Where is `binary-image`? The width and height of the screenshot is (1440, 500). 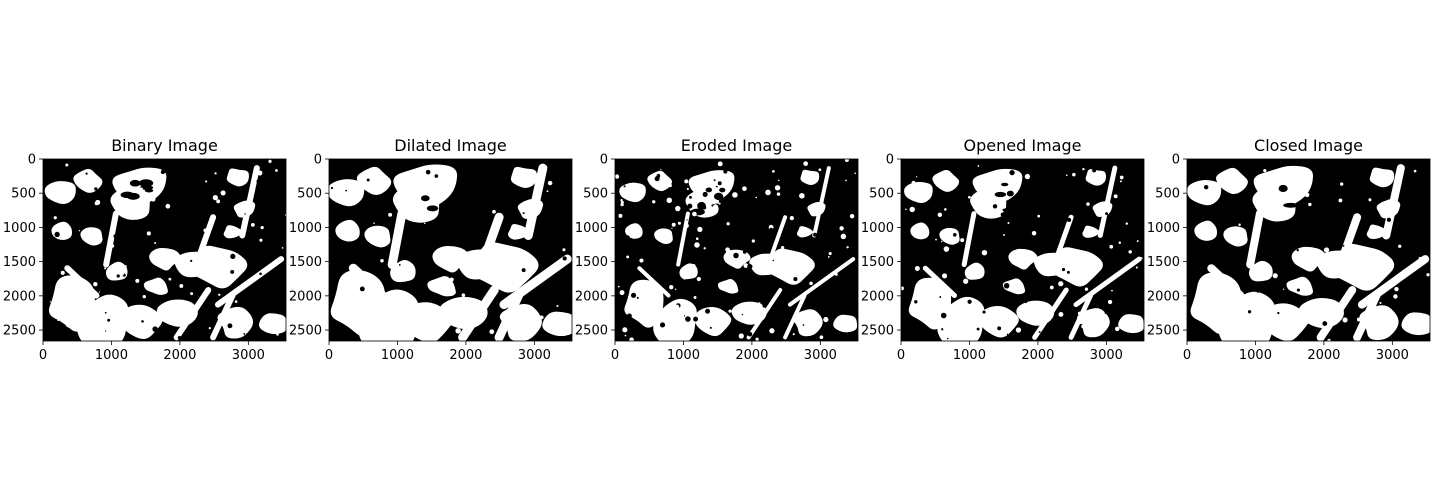
binary-image is located at coordinates (1308, 250).